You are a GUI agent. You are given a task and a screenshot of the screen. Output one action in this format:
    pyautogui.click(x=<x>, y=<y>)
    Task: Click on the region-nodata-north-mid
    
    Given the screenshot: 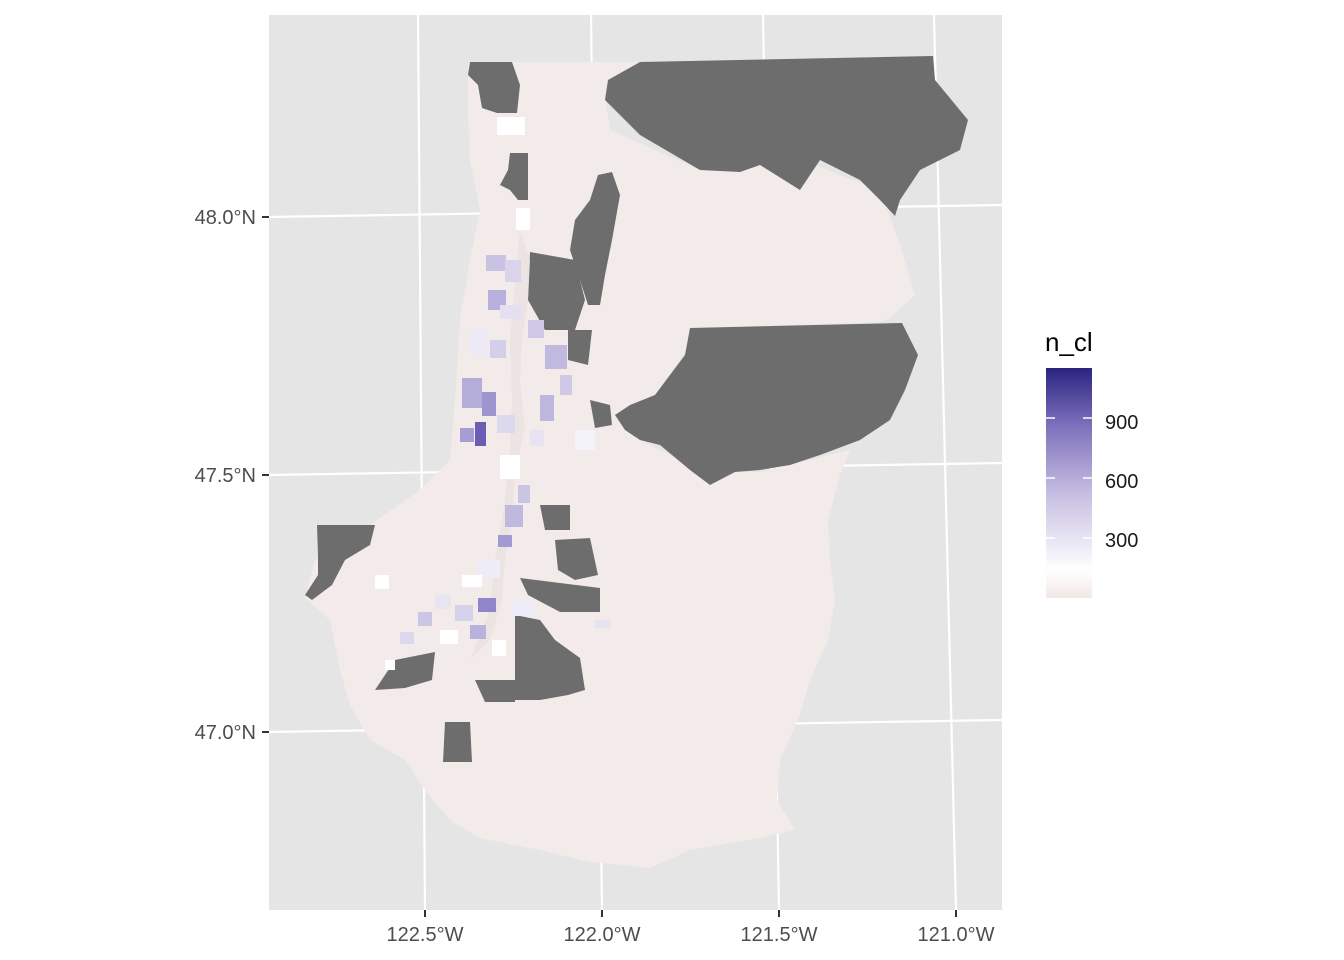 What is the action you would take?
    pyautogui.click(x=556, y=291)
    